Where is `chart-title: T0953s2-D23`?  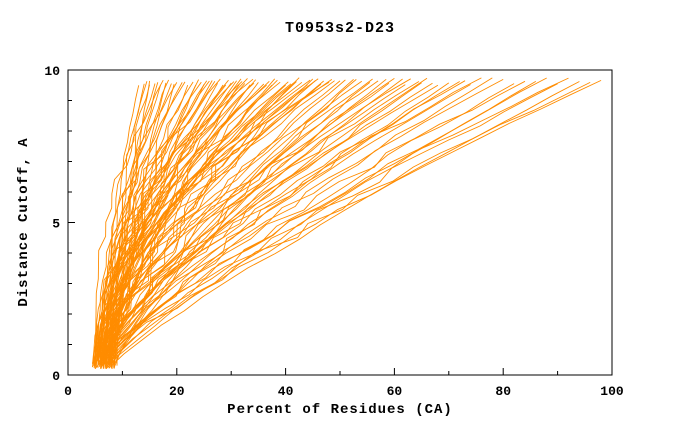 chart-title: T0953s2-D23 is located at coordinates (340, 28).